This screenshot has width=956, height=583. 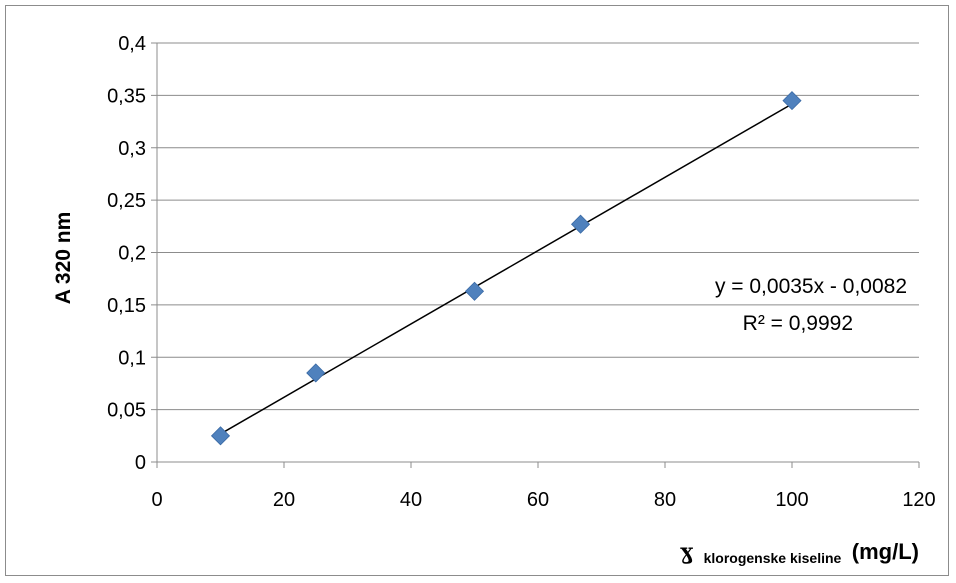 I want to click on y-axis-title: A 320 nm, so click(x=63, y=258).